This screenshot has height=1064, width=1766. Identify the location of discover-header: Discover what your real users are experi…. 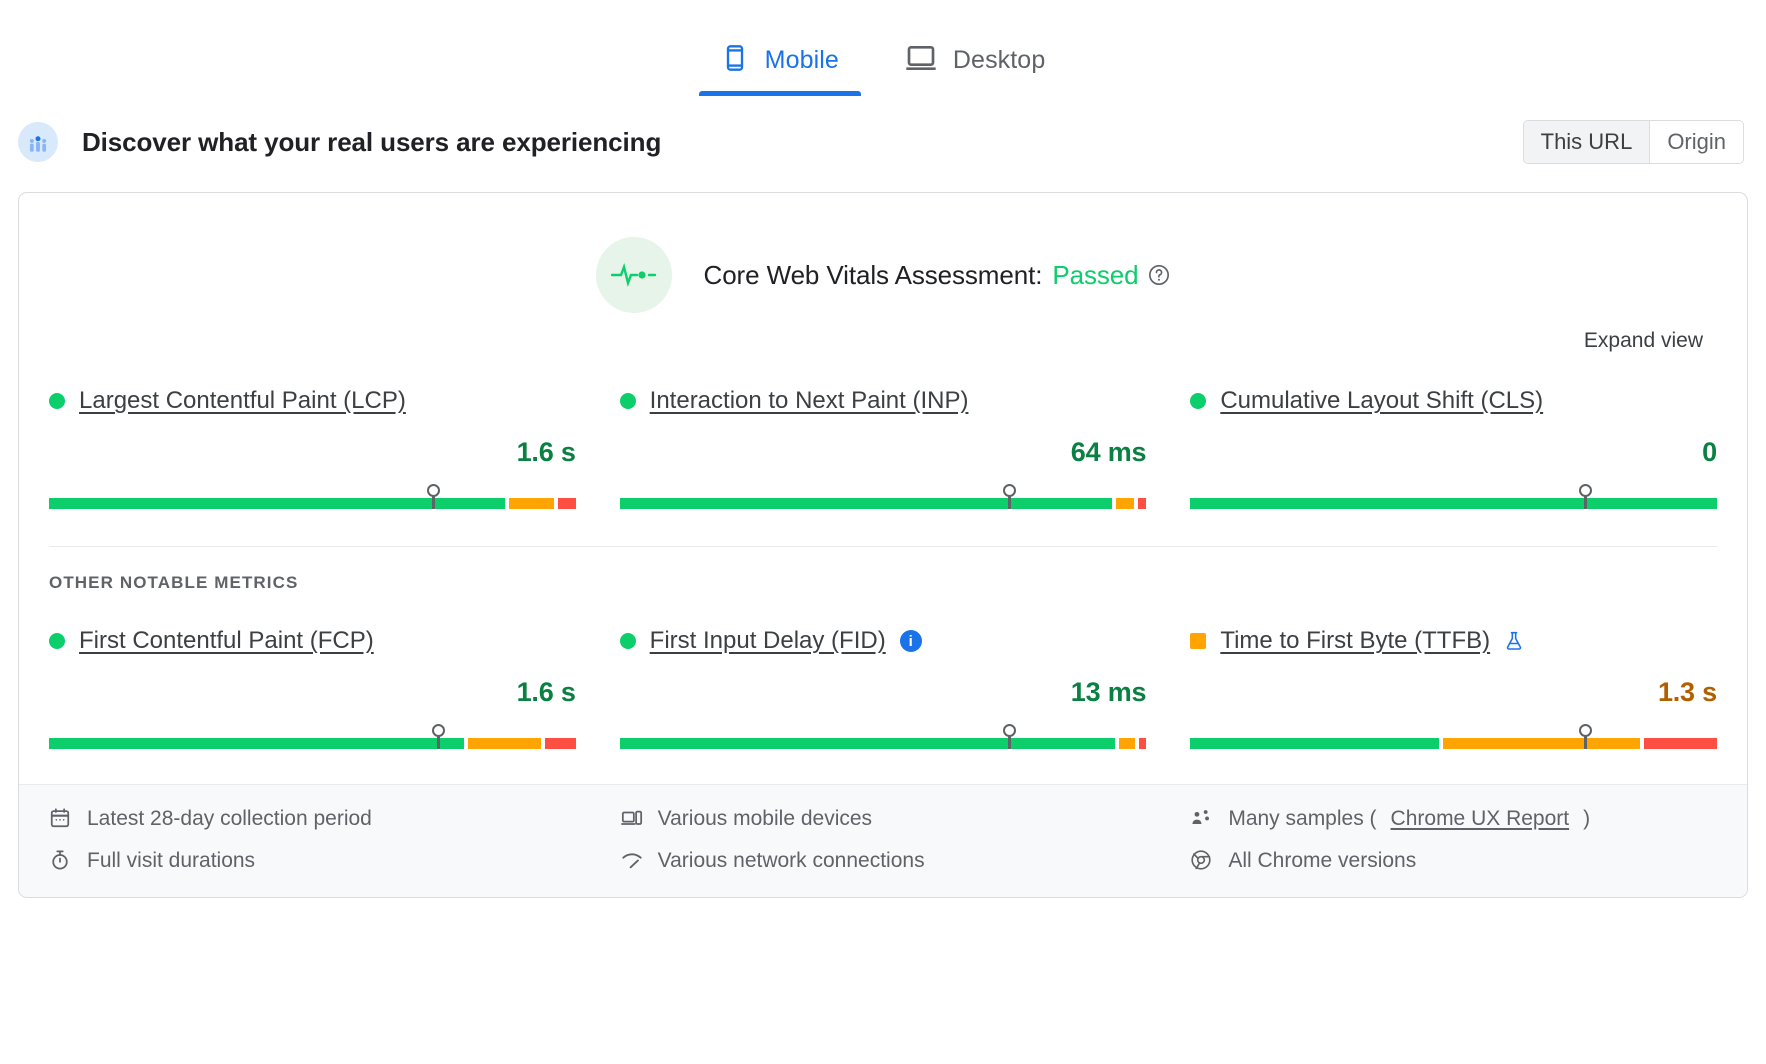
(883, 142).